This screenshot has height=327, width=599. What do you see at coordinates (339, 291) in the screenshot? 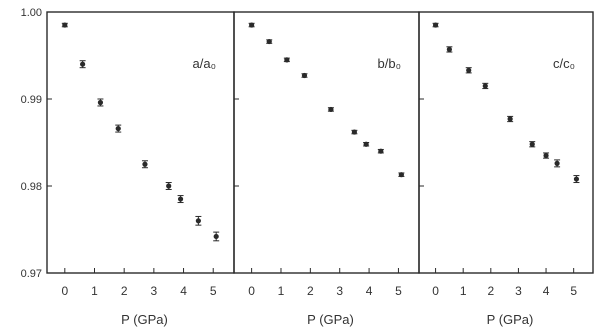
I see `panel-2-x-tick-label: 3` at bounding box center [339, 291].